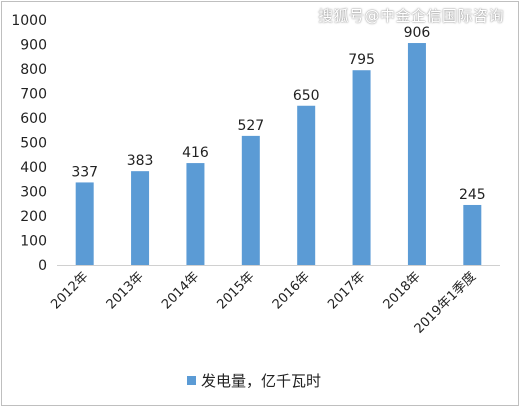 The height and width of the screenshot is (409, 522). What do you see at coordinates (140, 161) in the screenshot?
I see `data-label: 383` at bounding box center [140, 161].